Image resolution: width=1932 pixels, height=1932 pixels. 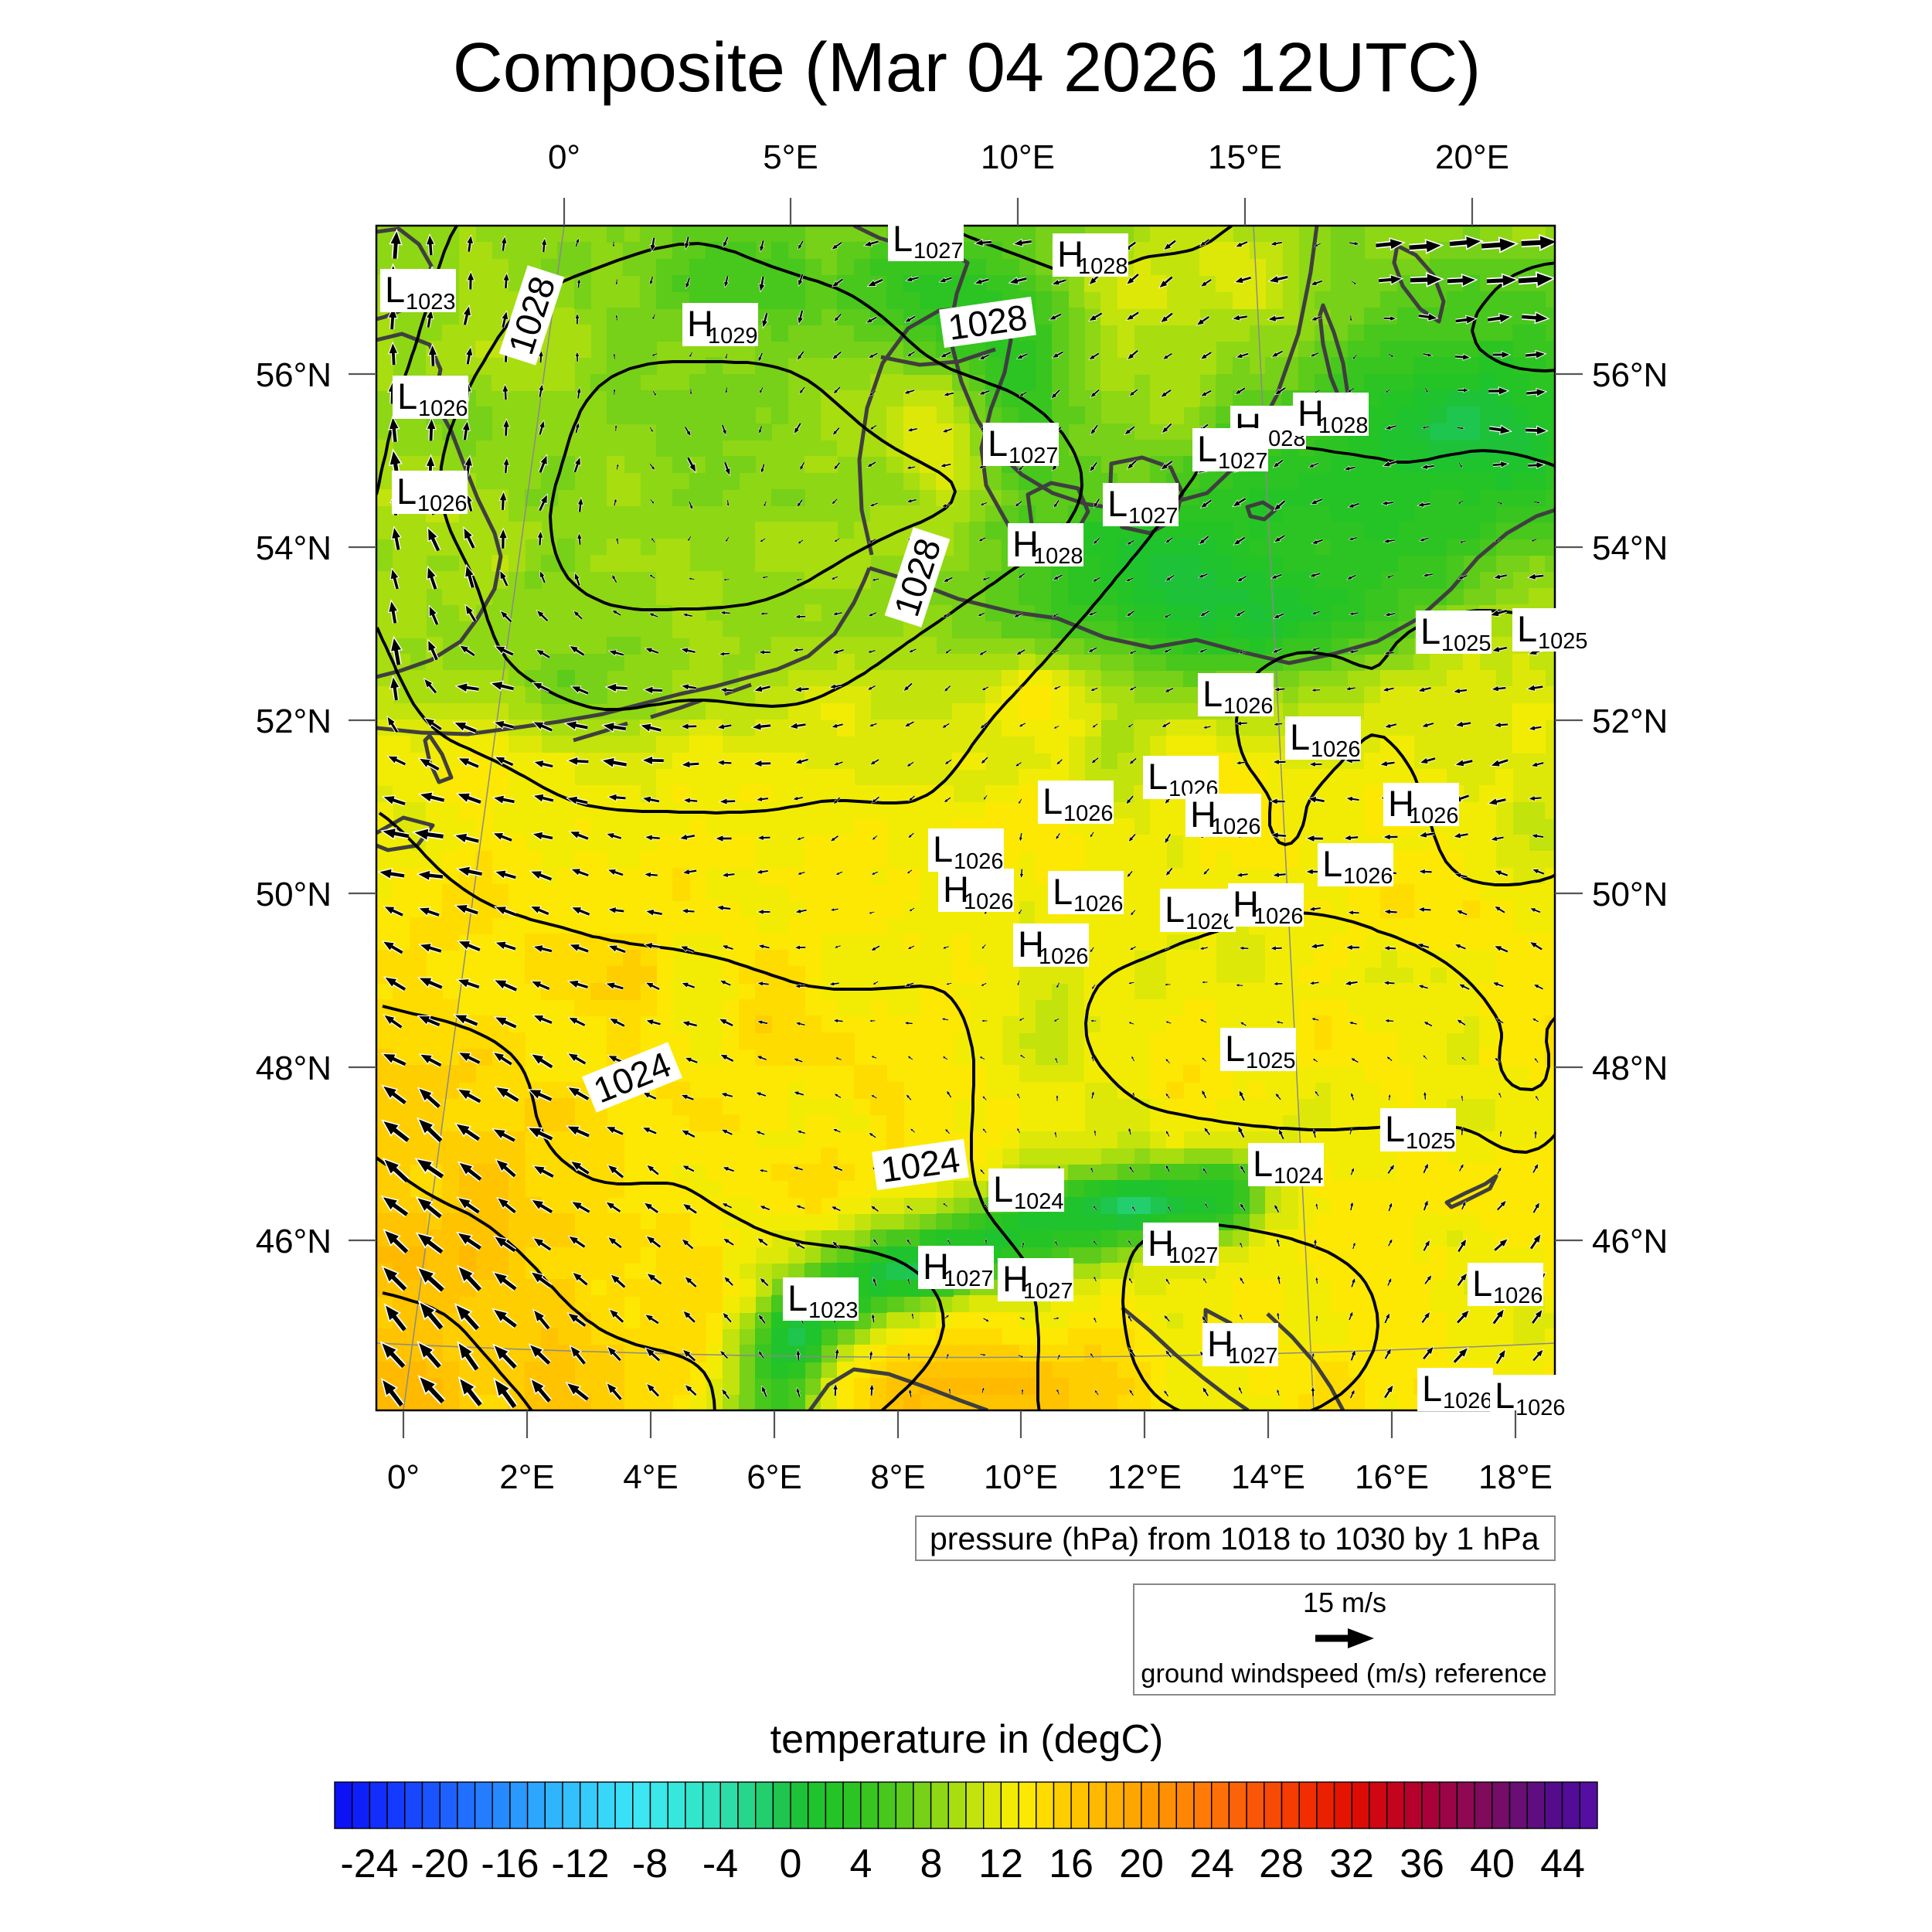 I want to click on svg-text: 12, so click(x=1000, y=1864).